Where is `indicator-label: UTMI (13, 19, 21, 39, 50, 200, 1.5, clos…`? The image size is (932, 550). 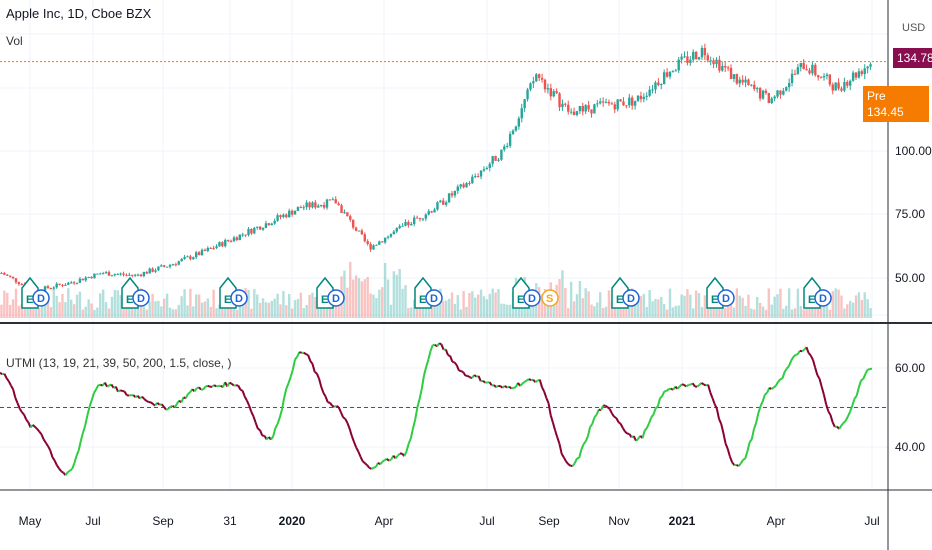 indicator-label: UTMI (13, 19, 21, 39, 50, 200, 1.5, clos… is located at coordinates (119, 363).